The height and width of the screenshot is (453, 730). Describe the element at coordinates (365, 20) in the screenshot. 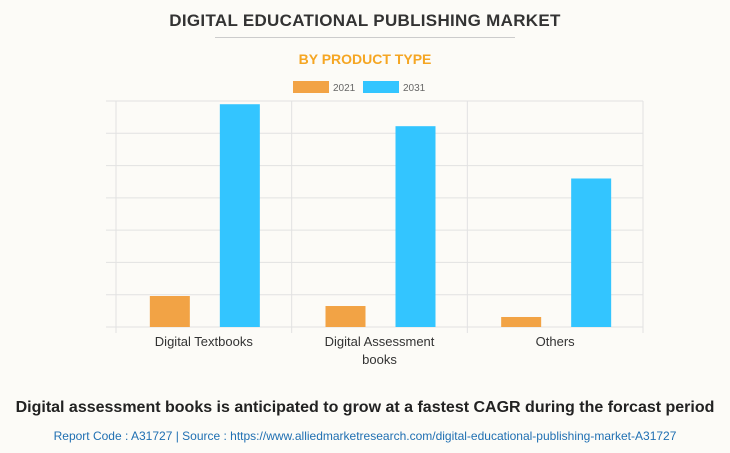

I see `chart-title: DIGITAL EDUCATIONAL PUBLISHING MARKET` at that location.